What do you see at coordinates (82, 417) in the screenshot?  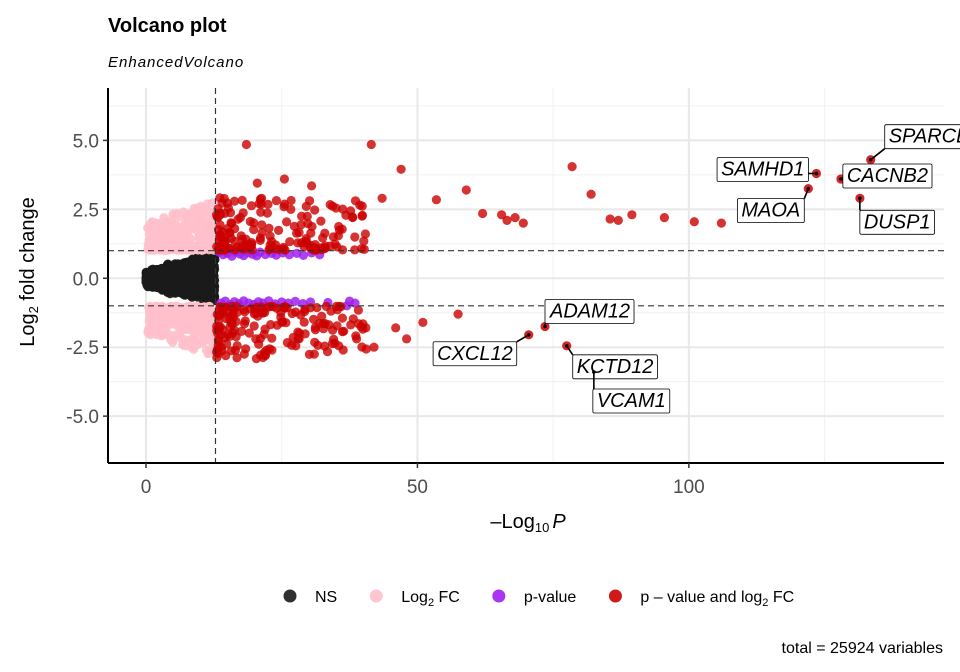 I see `y-tick-label: -5.0` at bounding box center [82, 417].